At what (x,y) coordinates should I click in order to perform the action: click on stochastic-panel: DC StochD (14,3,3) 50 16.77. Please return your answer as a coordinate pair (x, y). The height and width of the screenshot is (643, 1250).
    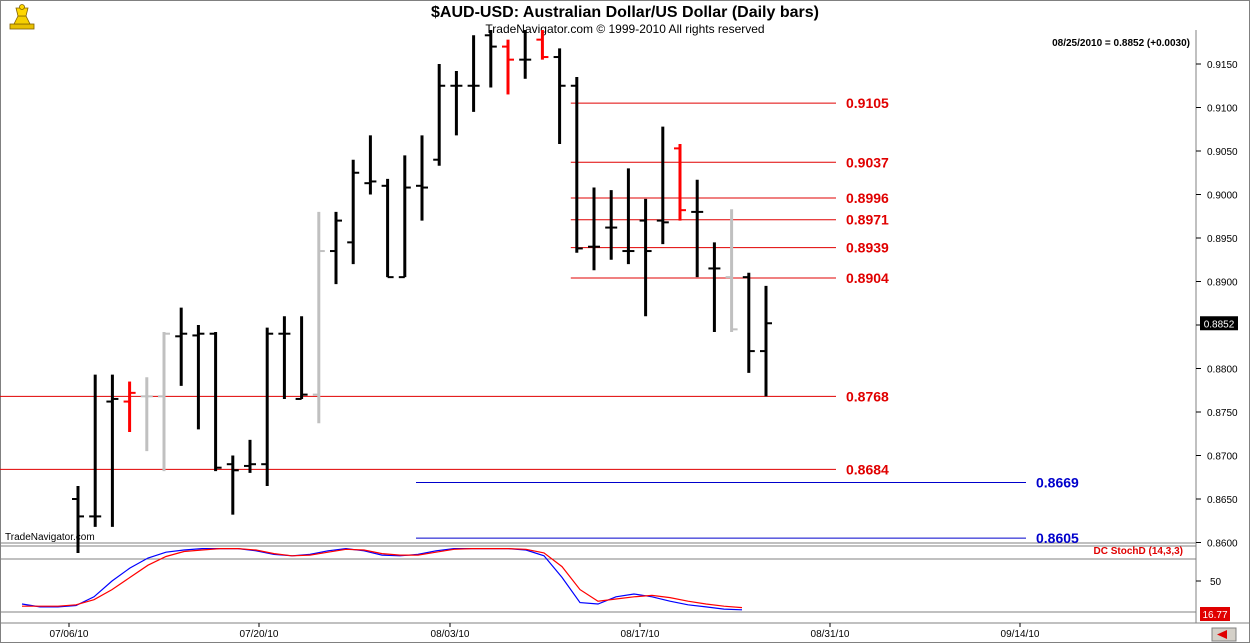
    Looking at the image, I should click on (625, 583).